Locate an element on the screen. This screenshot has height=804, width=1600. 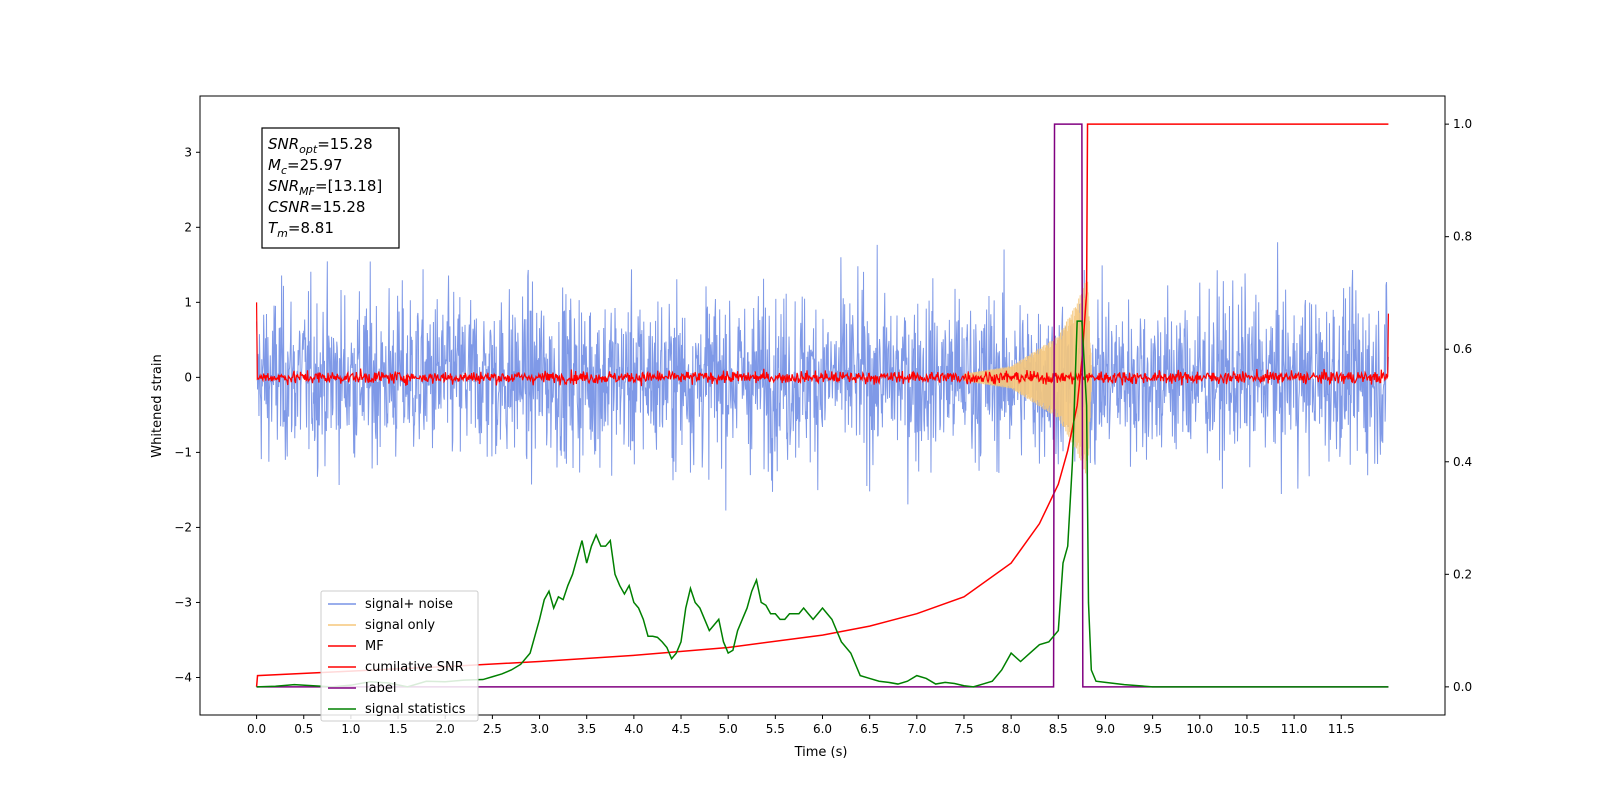
x-tick-label: 6.5 is located at coordinates (869, 729).